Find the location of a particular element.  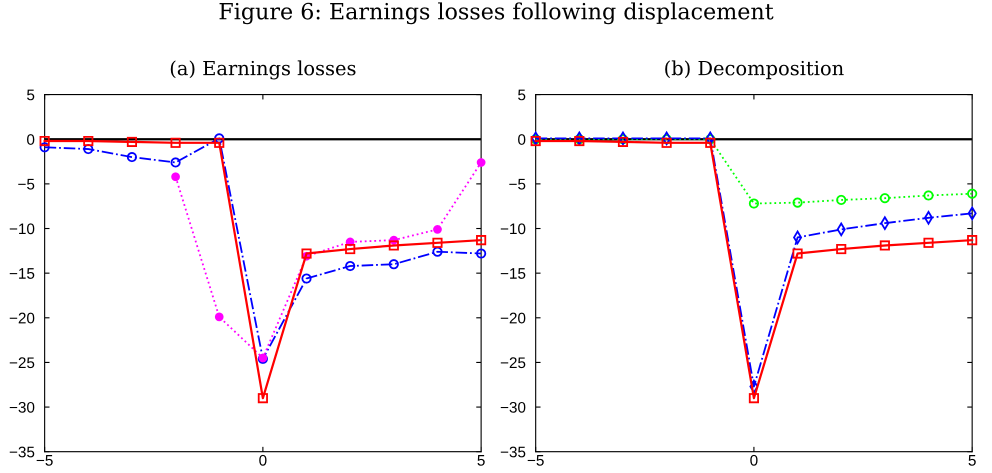

chart-subtitle: (b) Decomposition is located at coordinates (754, 70).